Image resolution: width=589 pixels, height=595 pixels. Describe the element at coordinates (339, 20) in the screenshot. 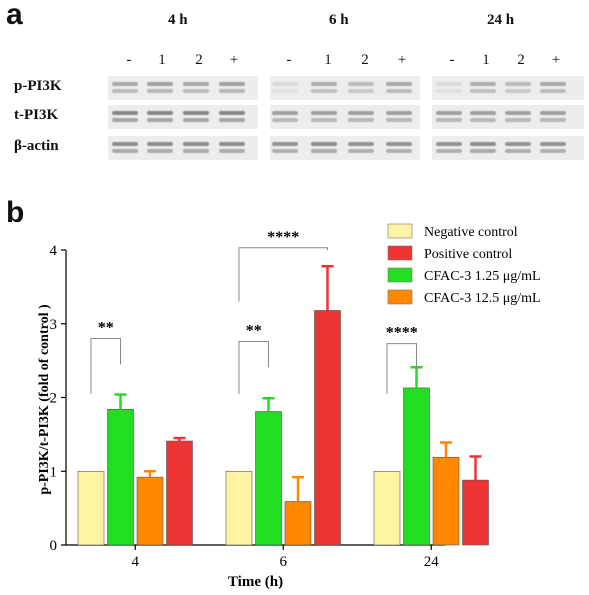

I see `timepoint-6h-label: 6 h` at that location.